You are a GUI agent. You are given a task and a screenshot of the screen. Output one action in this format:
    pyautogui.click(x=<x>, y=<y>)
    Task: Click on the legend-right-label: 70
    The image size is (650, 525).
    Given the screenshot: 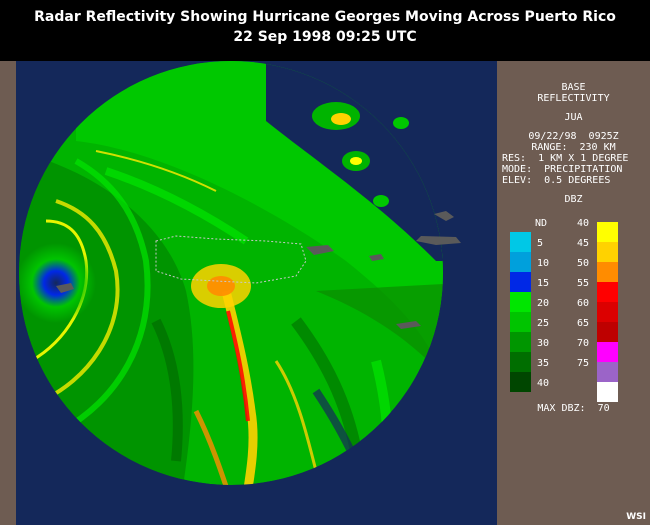 What is the action you would take?
    pyautogui.click(x=583, y=343)
    